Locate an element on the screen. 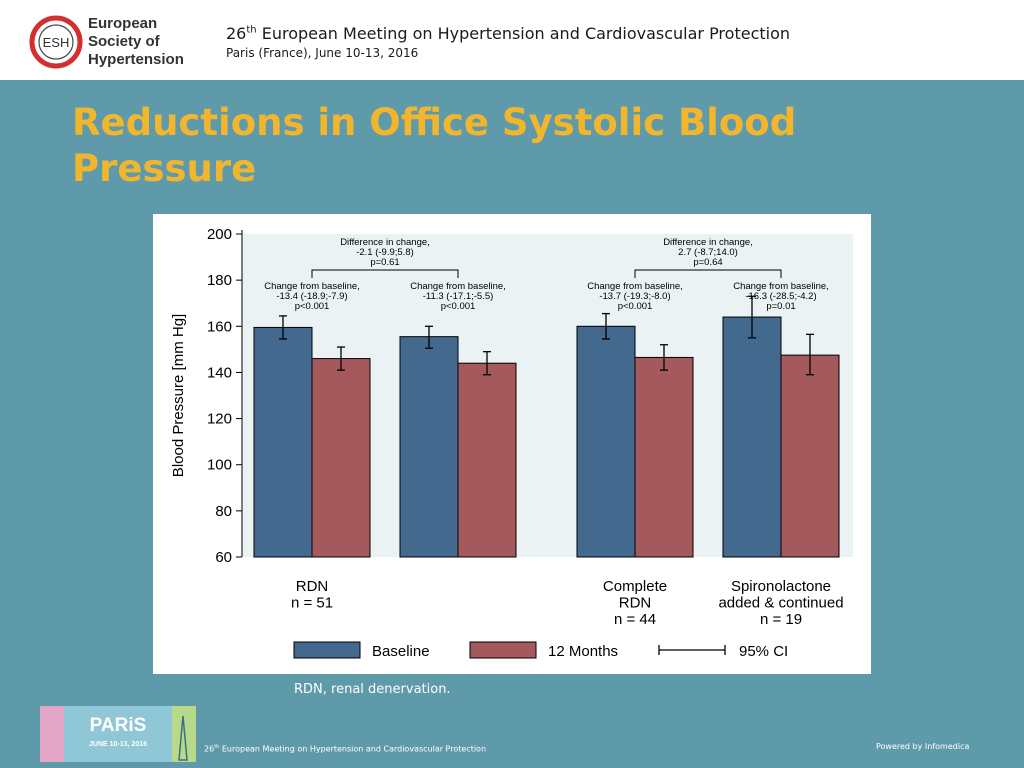 This screenshot has height=768, width=1024. badge-background is located at coordinates (118, 734).